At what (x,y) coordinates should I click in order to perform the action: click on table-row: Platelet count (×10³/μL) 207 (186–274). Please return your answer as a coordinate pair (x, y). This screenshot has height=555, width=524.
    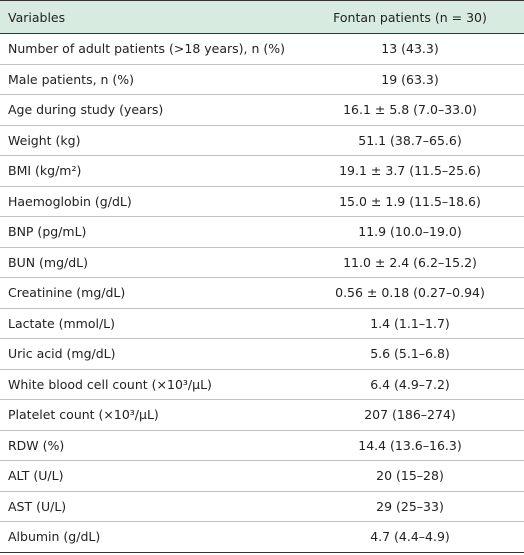
    Looking at the image, I should click on (262, 414).